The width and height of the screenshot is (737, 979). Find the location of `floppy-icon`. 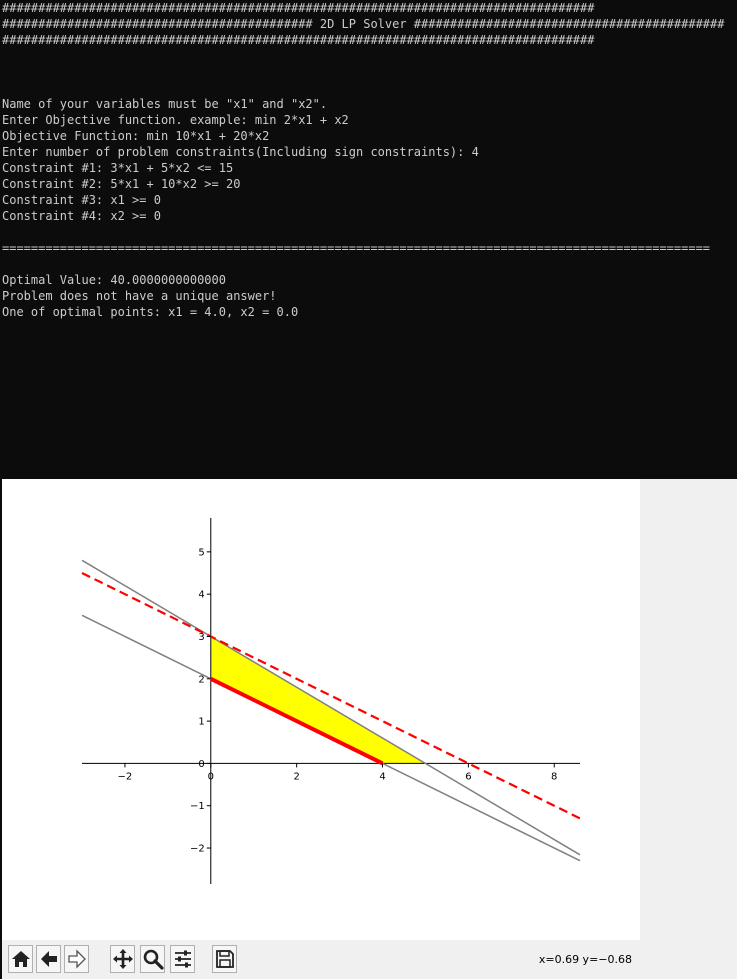

floppy-icon is located at coordinates (224, 959).